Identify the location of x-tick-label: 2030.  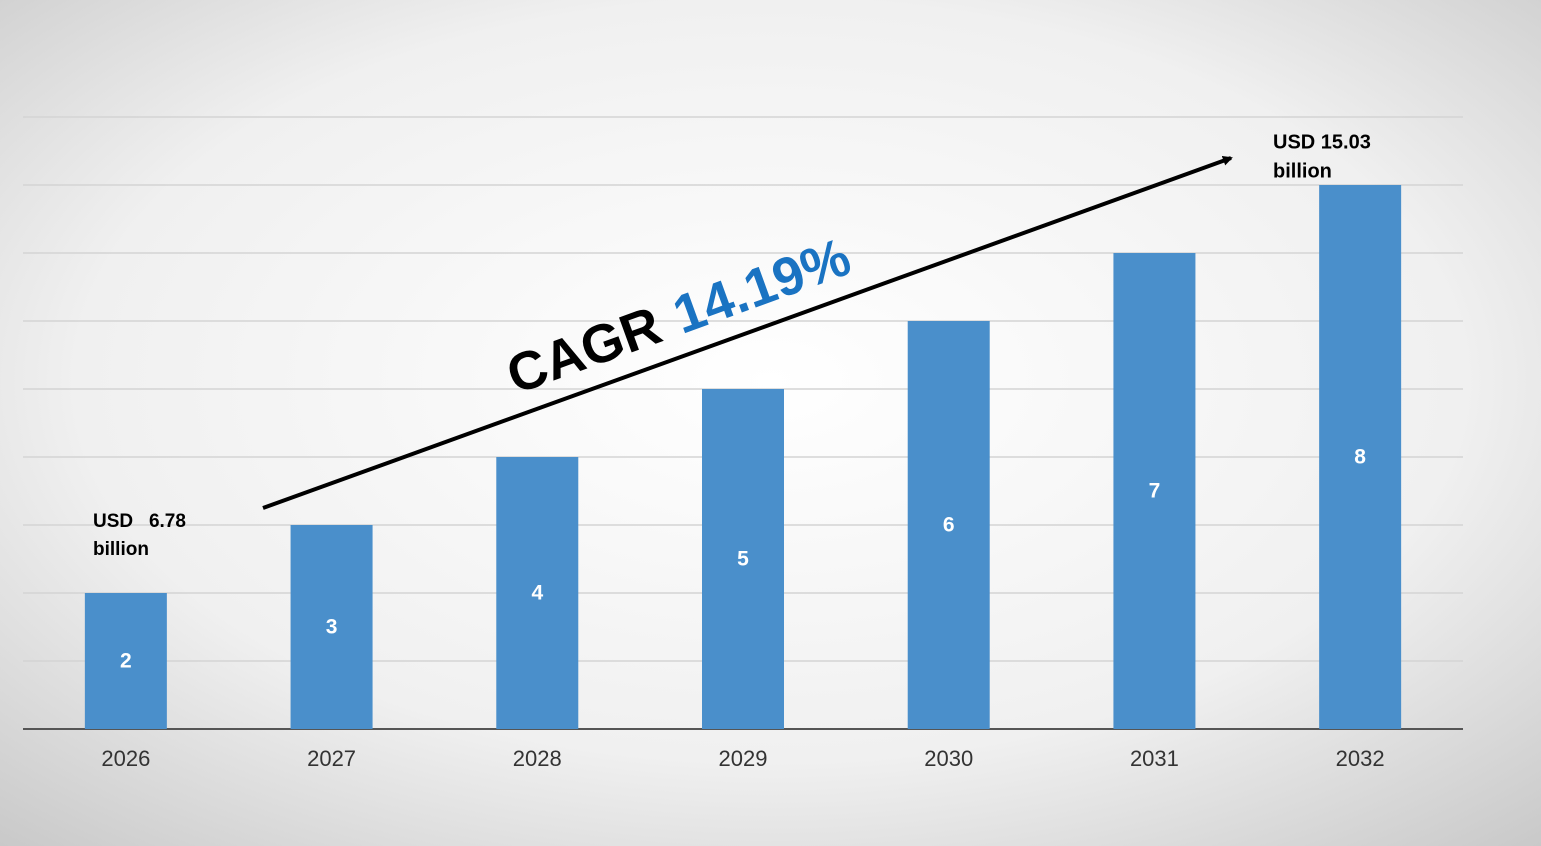
(948, 758).